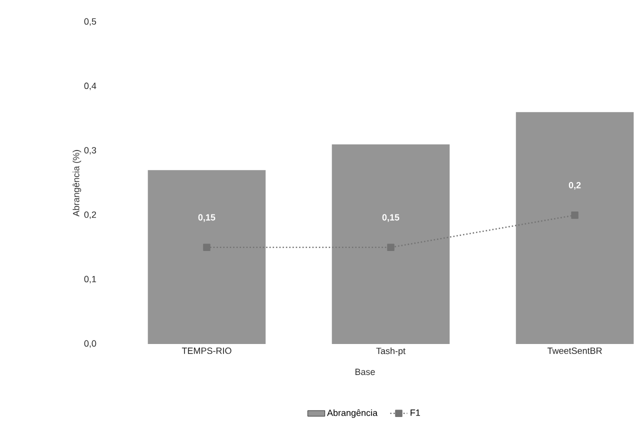 The height and width of the screenshot is (432, 638). Describe the element at coordinates (90, 86) in the screenshot. I see `y-tick-label: 0,4` at that location.